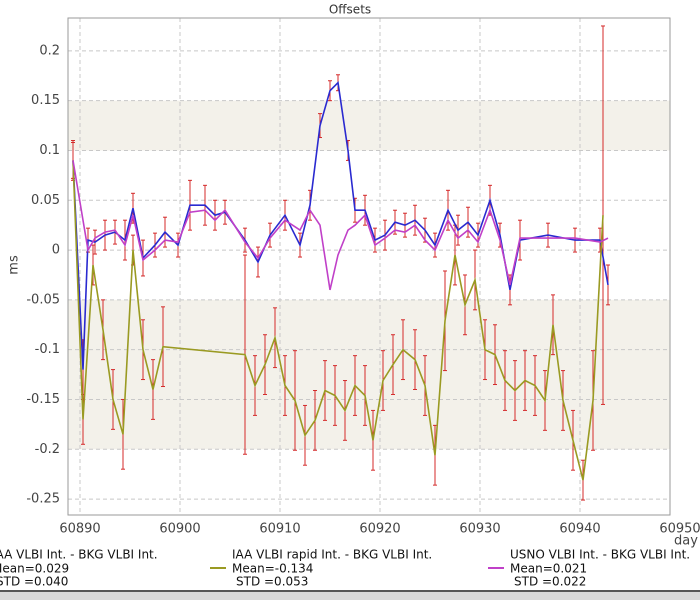 The image size is (700, 600). Describe the element at coordinates (550, 582) in the screenshot. I see `legend-std: STD =0.022` at that location.